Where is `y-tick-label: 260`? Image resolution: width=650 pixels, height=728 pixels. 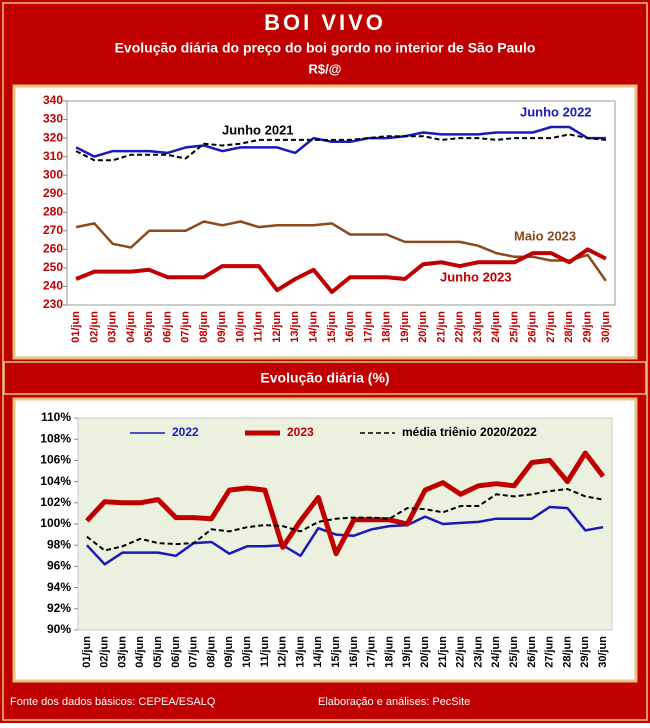 y-tick-label: 260 is located at coordinates (53, 249).